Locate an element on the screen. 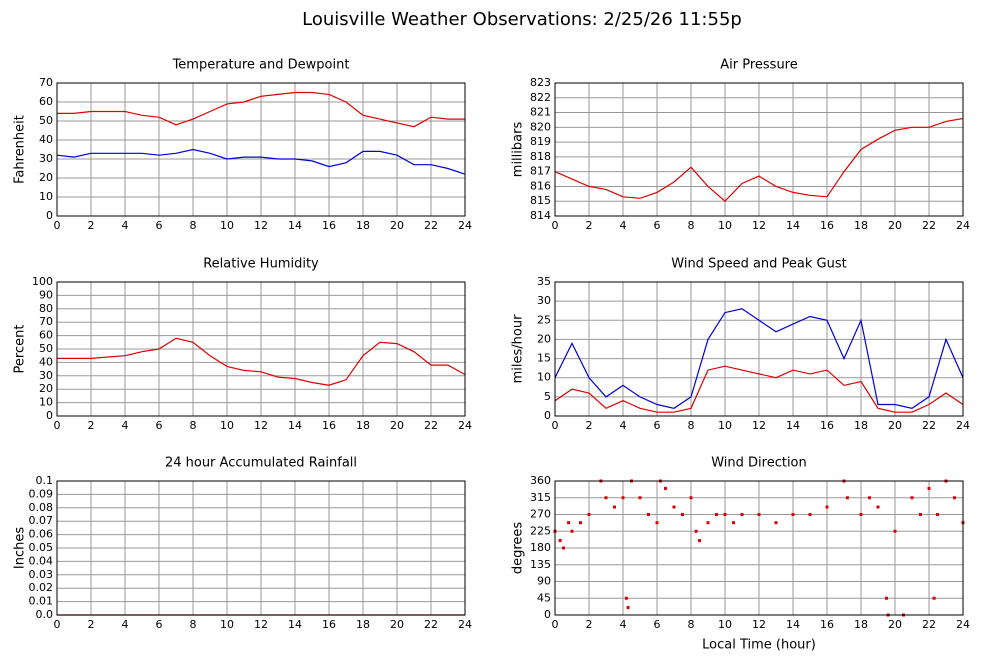  y-axis-label: Inches is located at coordinates (20, 548).